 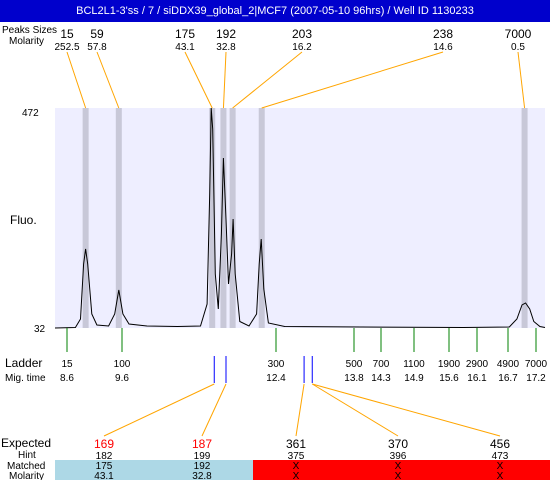 What do you see at coordinates (104, 456) in the screenshot?
I see `hint-value: 182` at bounding box center [104, 456].